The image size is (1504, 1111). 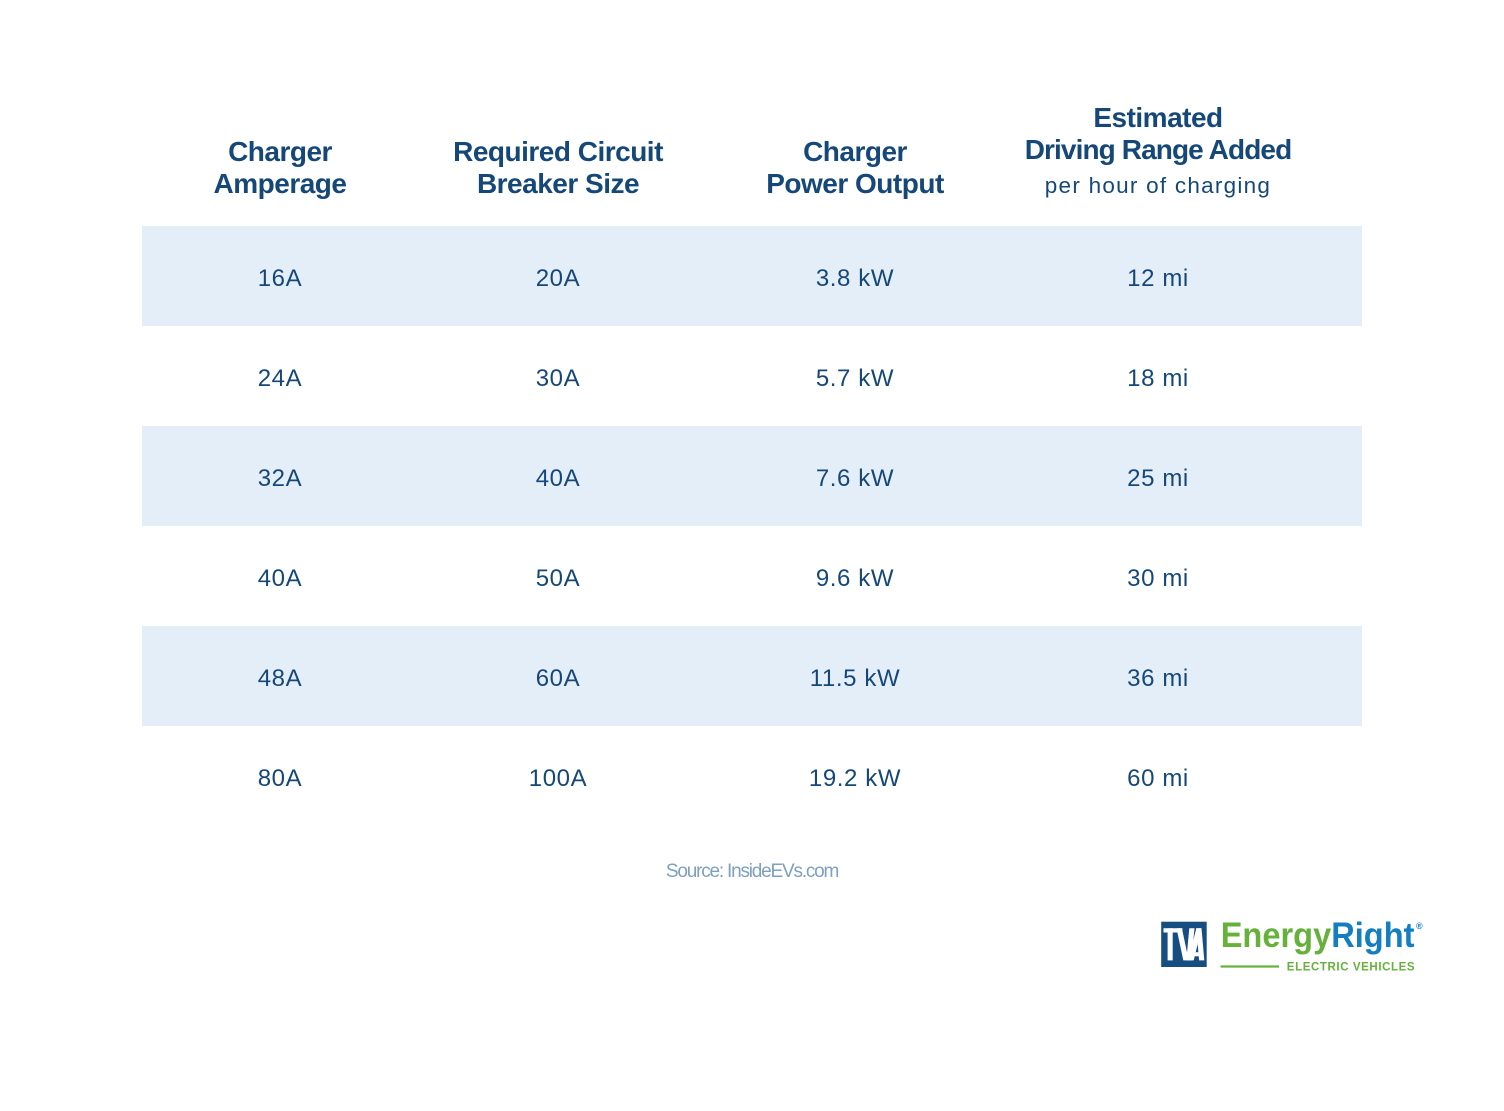 What do you see at coordinates (1318, 935) in the screenshot?
I see `svg-text: EnergyRight` at bounding box center [1318, 935].